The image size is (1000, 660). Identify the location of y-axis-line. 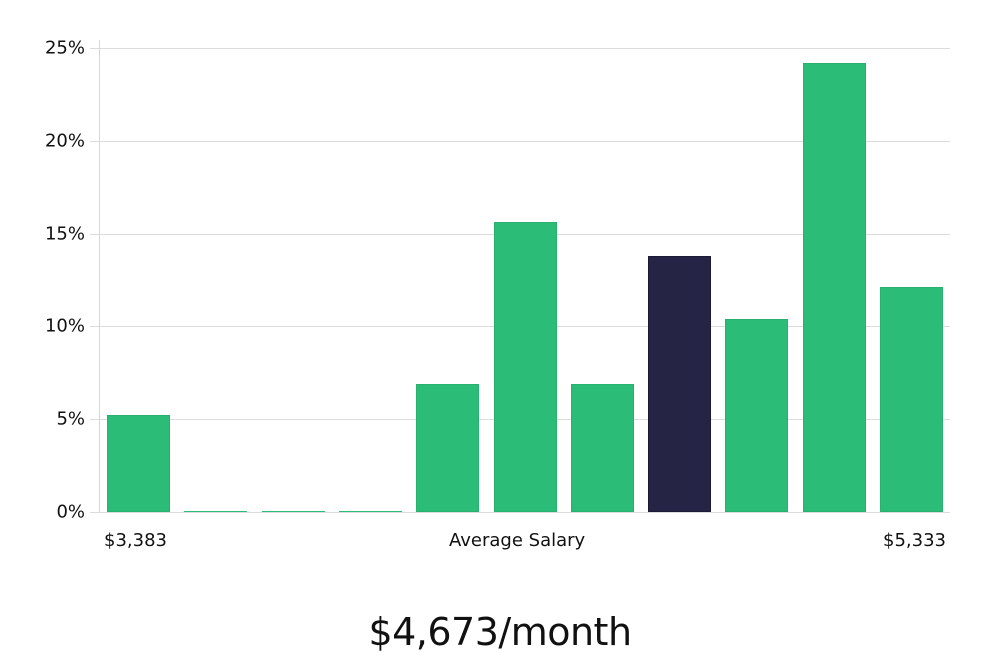
(99, 276).